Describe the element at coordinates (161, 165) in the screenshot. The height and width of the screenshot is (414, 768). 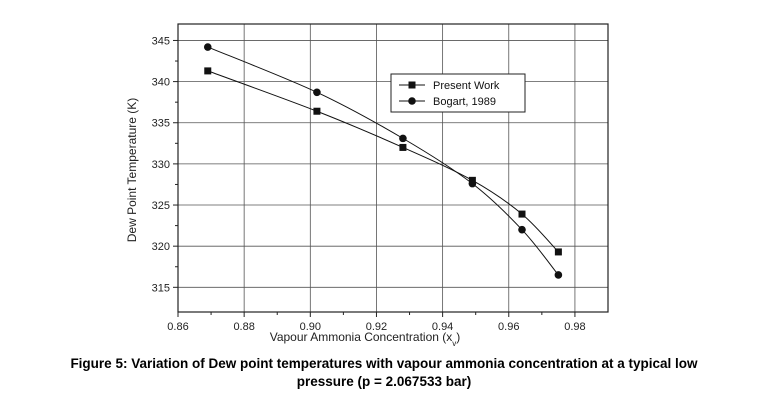
I see `y-tick-label: 330` at that location.